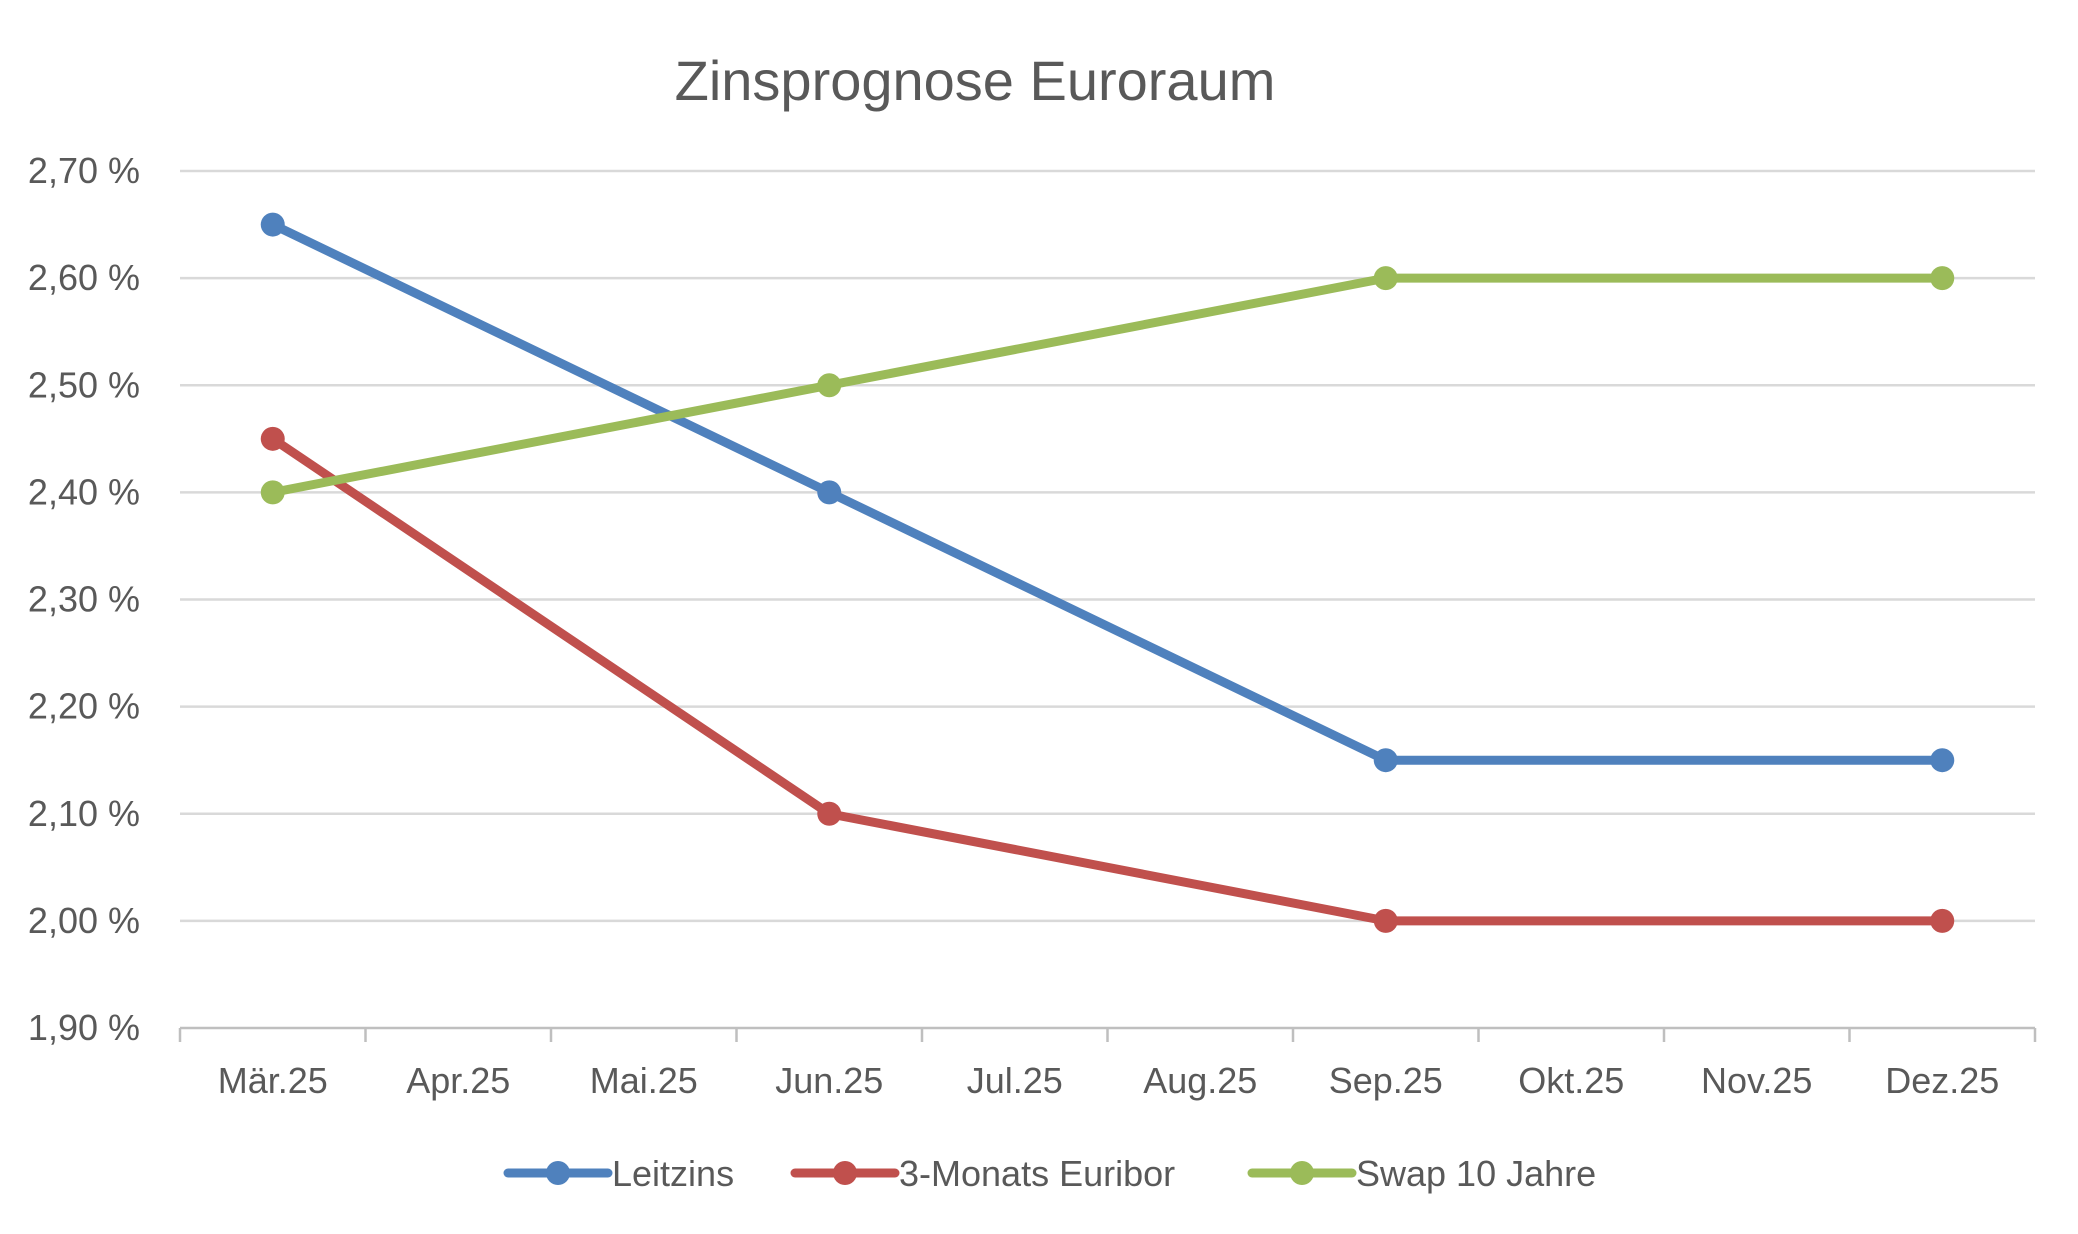  Describe the element at coordinates (84, 1027) in the screenshot. I see `y-tick-label: 1,90 %` at that location.